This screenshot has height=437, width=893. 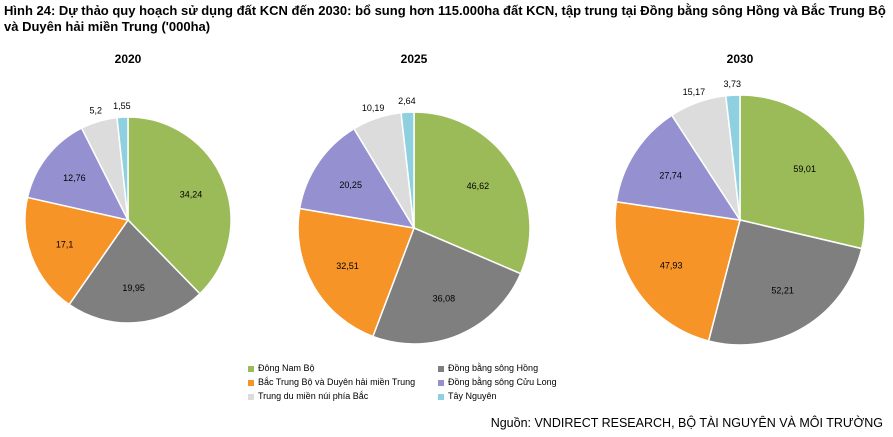 I want to click on pie-label-2025-5: 10,19, so click(x=373, y=108).